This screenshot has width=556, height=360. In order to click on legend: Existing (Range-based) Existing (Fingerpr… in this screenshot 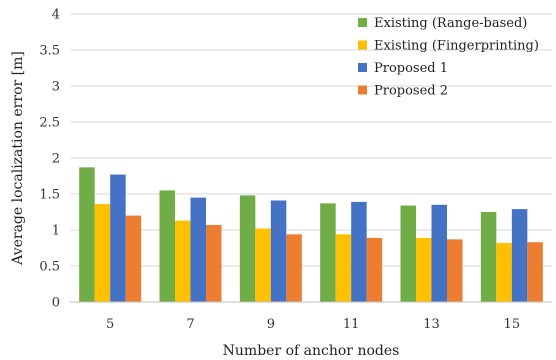, I will do `click(448, 57)`.